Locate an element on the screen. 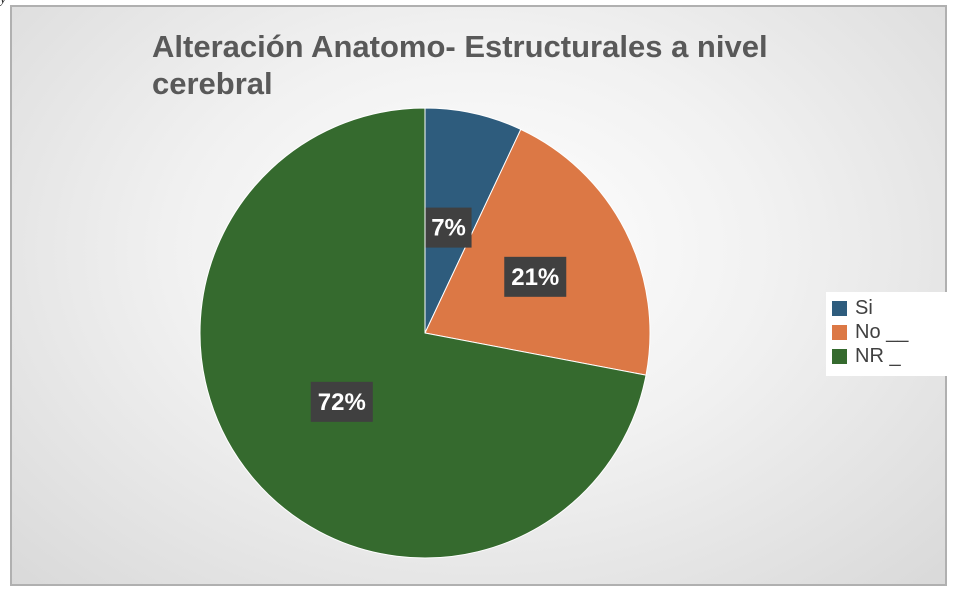 This screenshot has height=600, width=968. data-label-text-si: 7% is located at coordinates (448, 228).